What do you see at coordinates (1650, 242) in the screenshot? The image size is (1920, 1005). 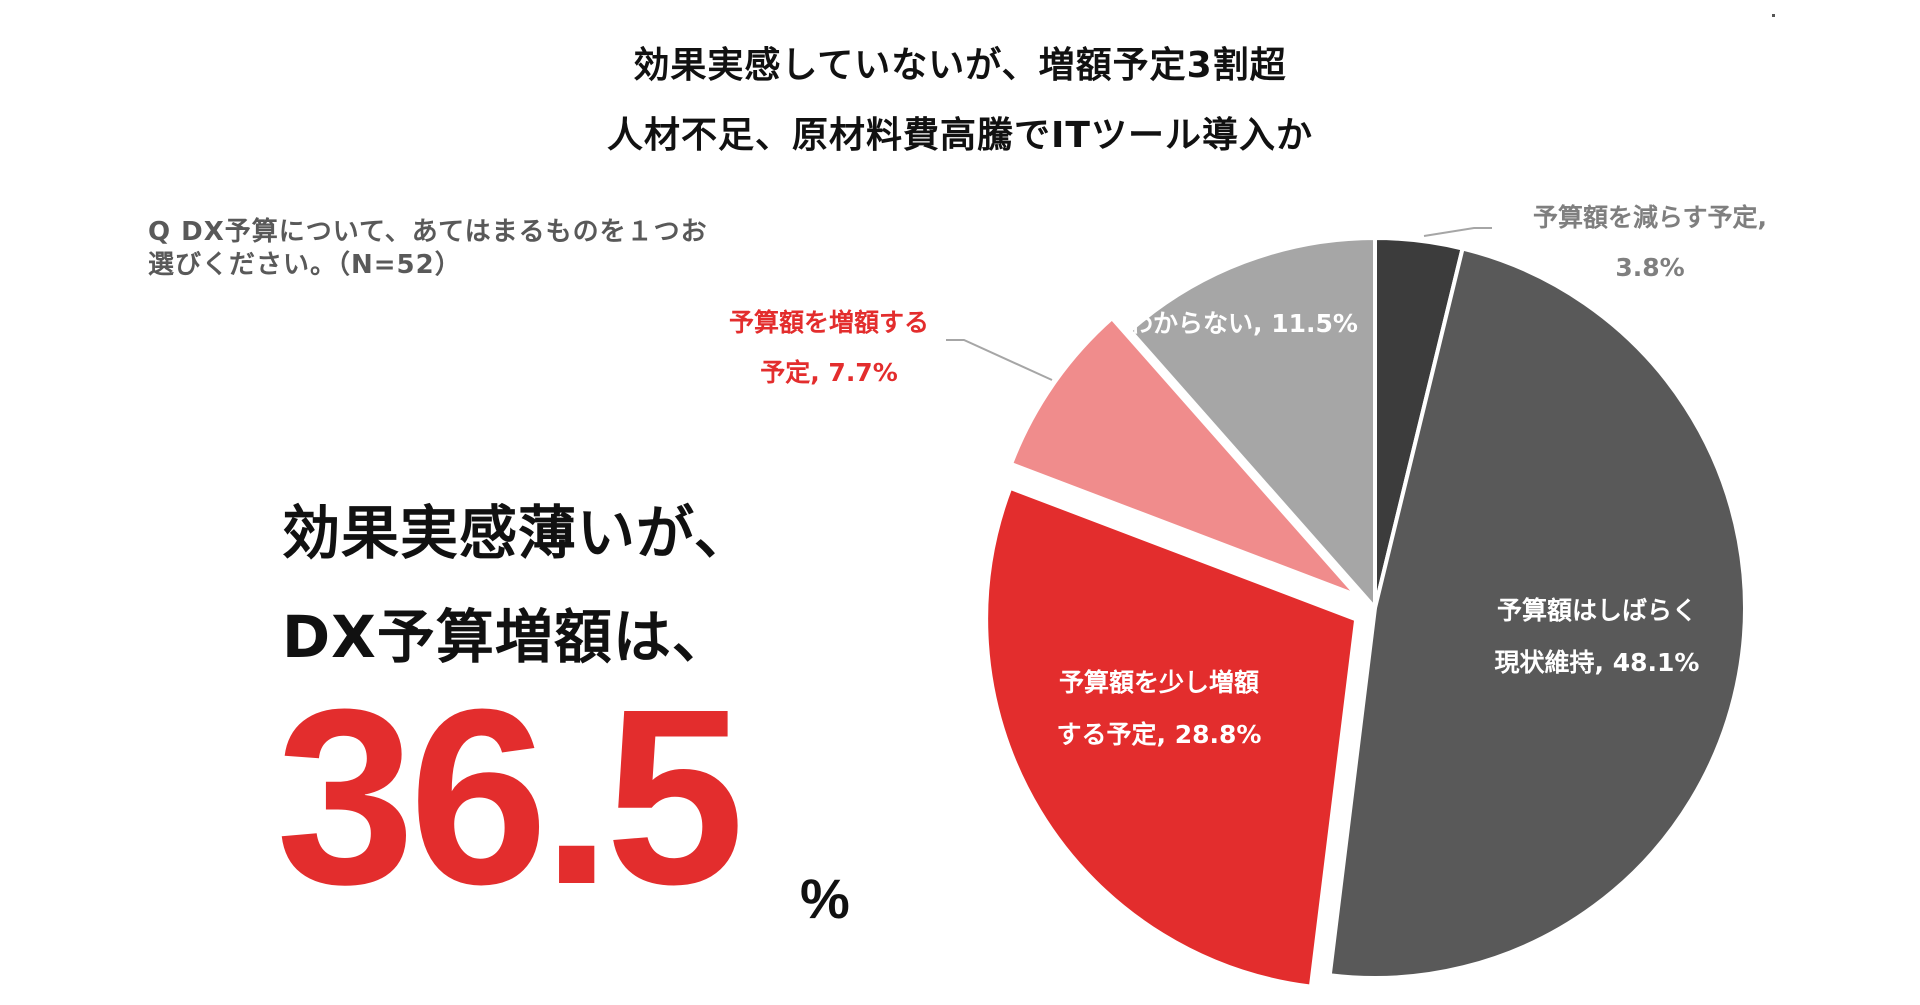 I see `data-label: 予算額を減らす予定, 3.8%` at bounding box center [1650, 242].